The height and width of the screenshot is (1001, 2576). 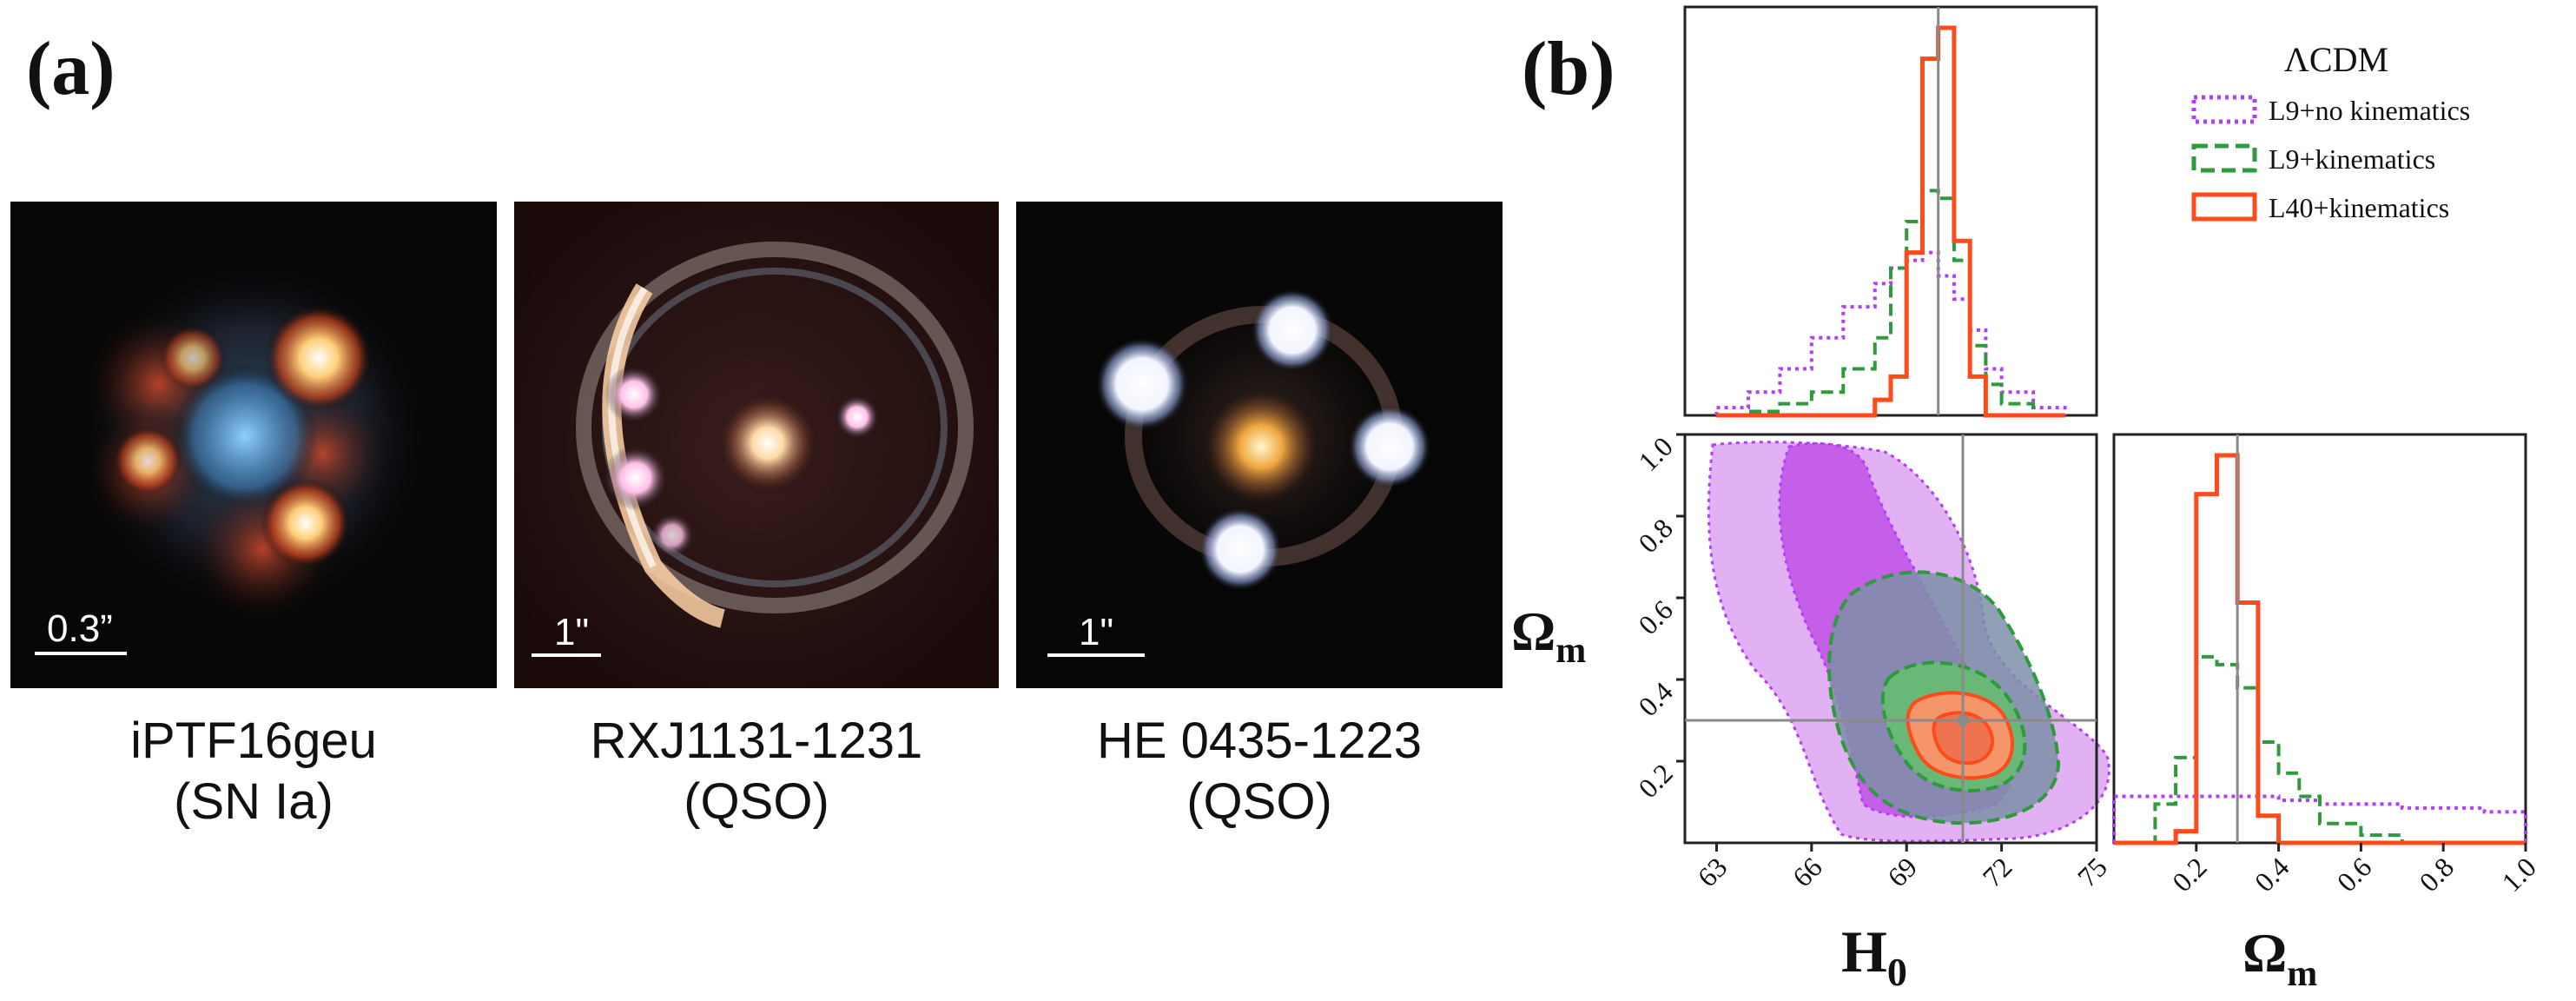 What do you see at coordinates (2519, 875) in the screenshot?
I see `om-x-tick-label: 1.0` at bounding box center [2519, 875].